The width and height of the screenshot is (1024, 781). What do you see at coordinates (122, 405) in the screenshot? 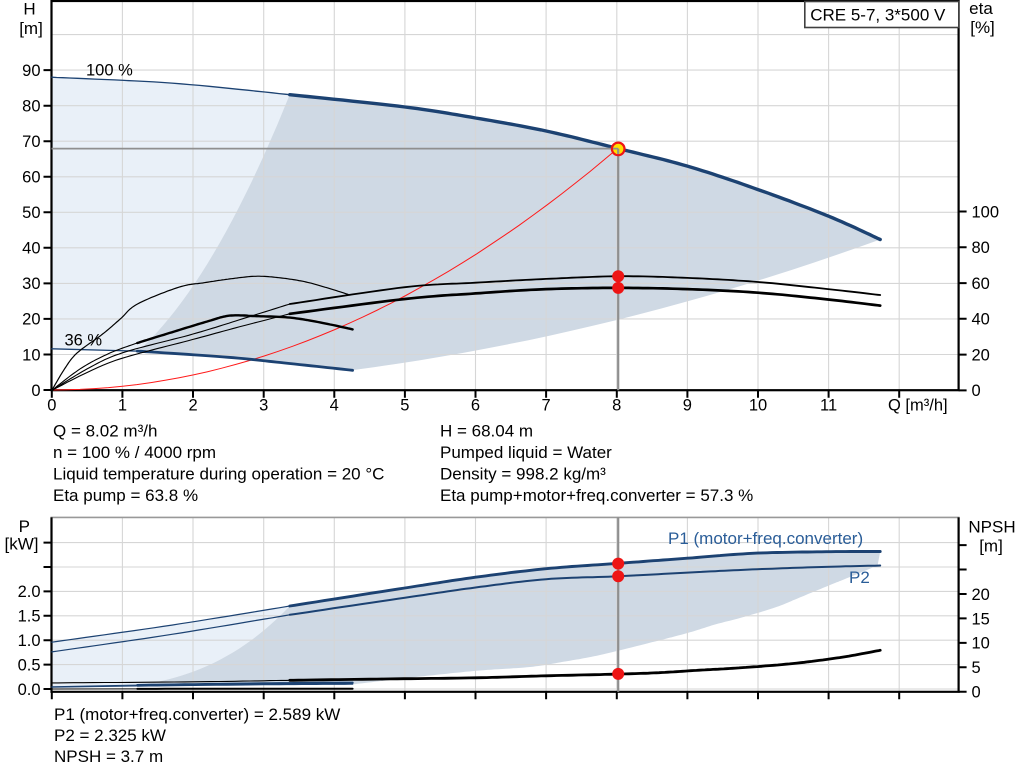
I see `svg-text: 1` at bounding box center [122, 405].